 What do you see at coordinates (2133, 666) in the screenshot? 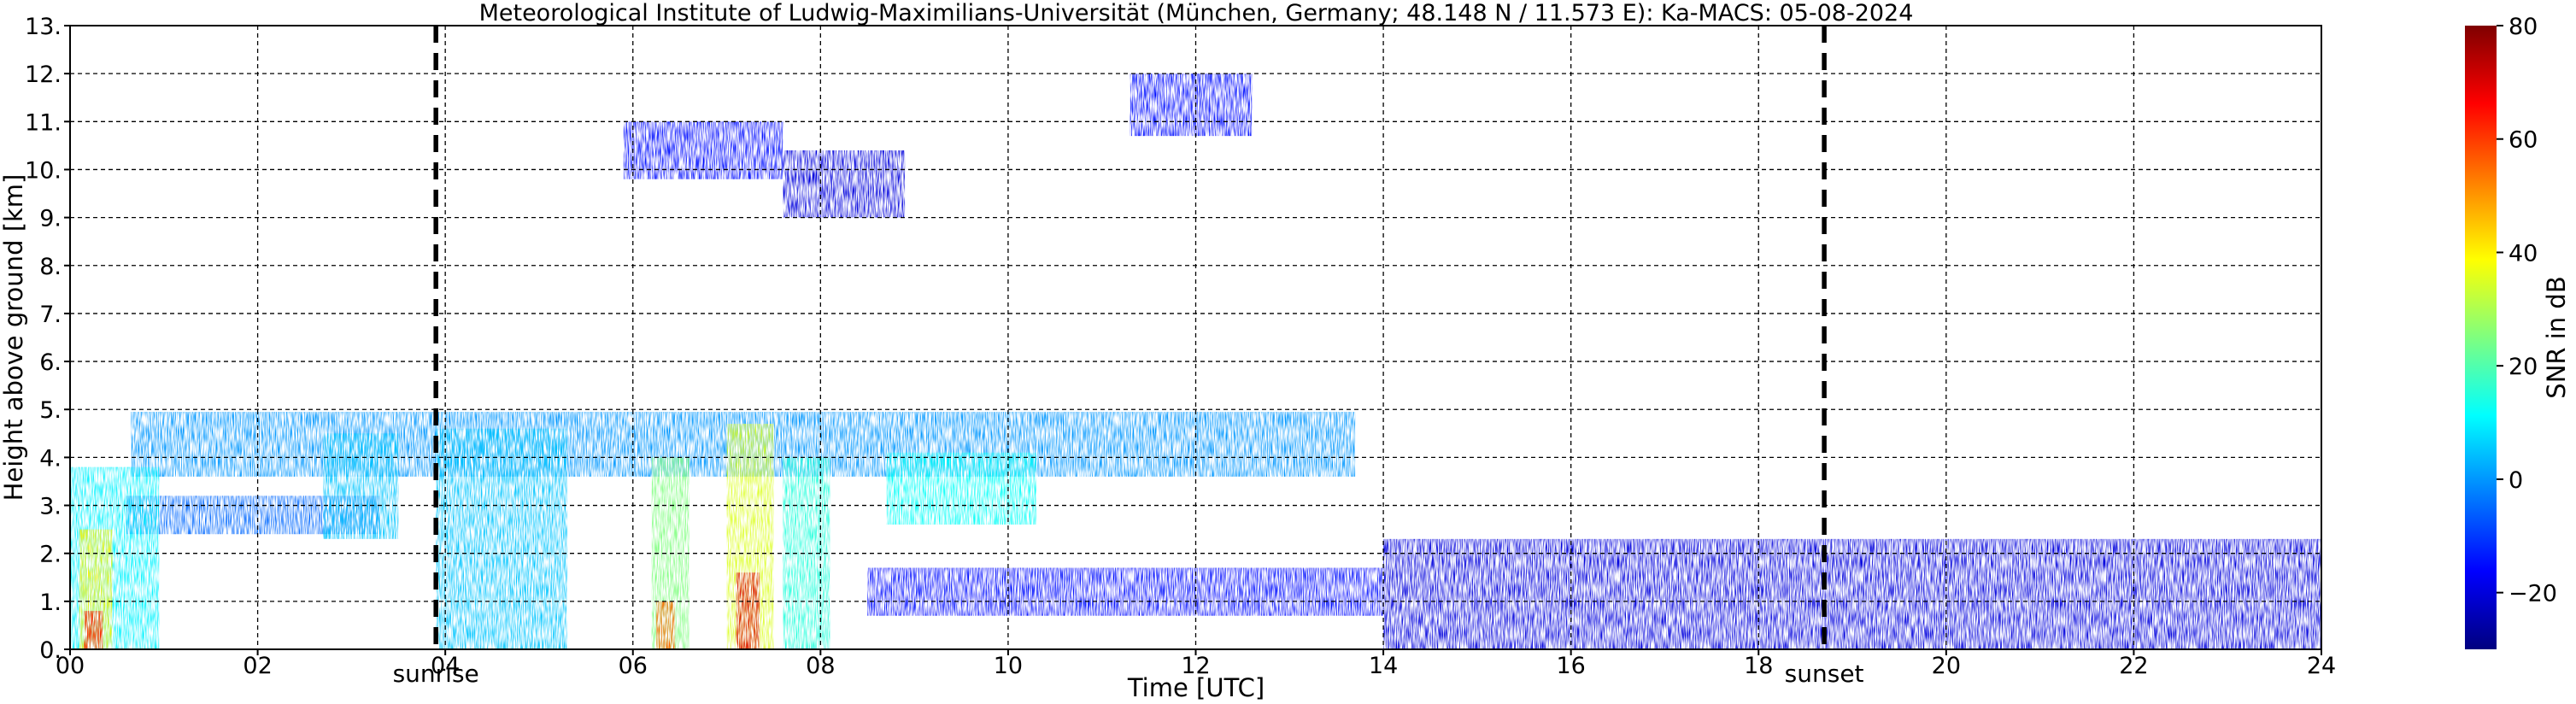
I see `x-tick-label: 22` at bounding box center [2133, 666].